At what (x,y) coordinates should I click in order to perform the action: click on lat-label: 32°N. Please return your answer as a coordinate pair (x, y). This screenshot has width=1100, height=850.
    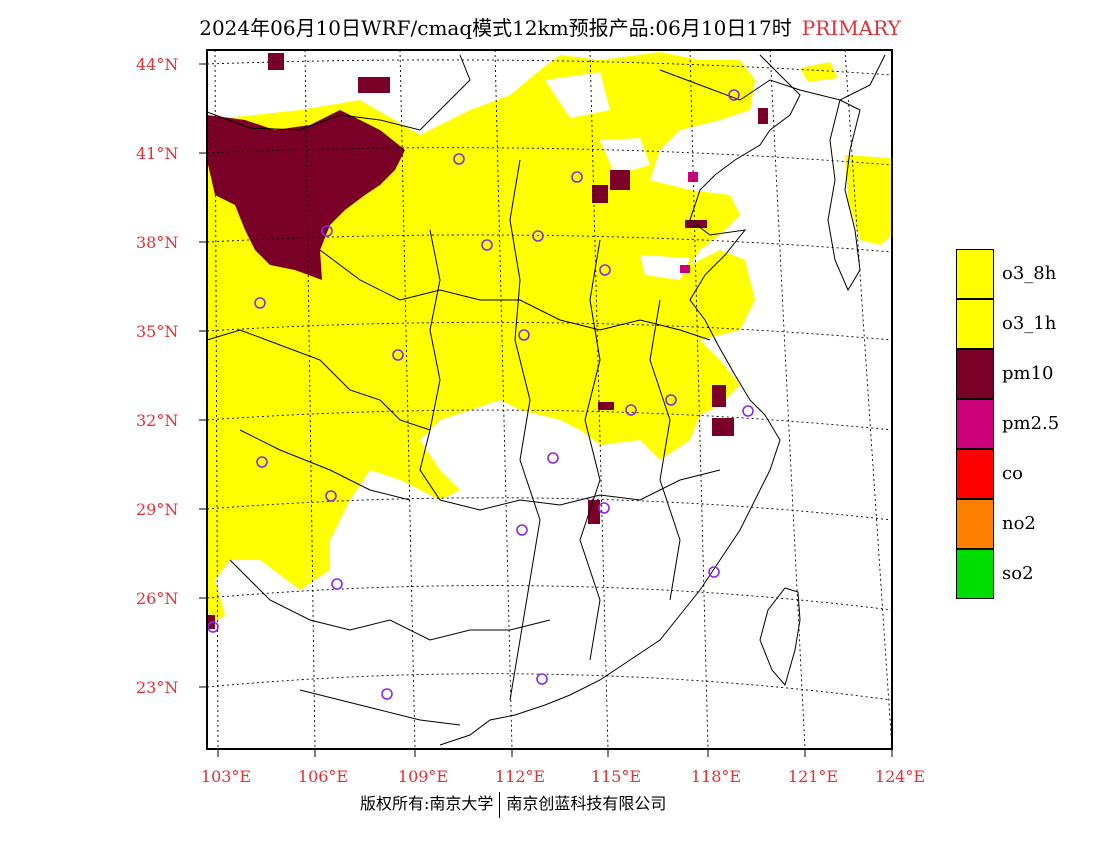
    Looking at the image, I should click on (157, 420).